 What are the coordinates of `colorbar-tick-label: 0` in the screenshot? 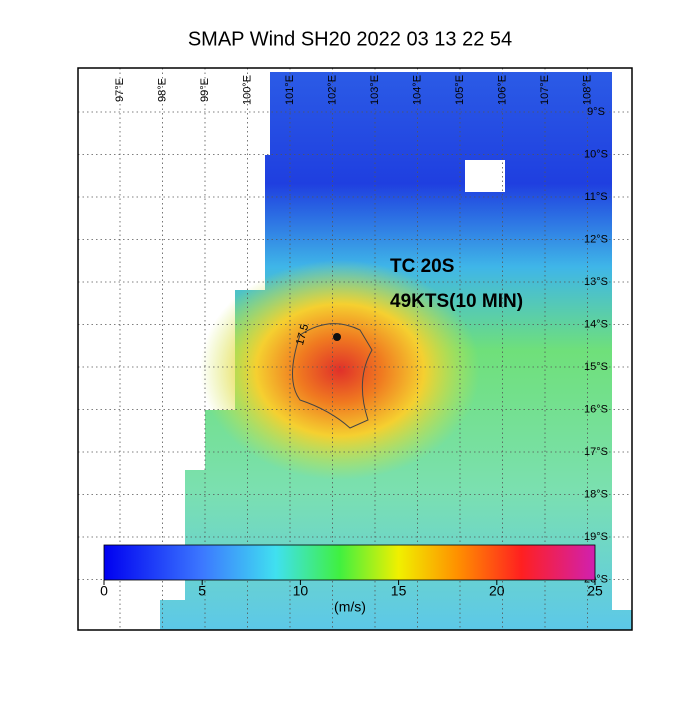 It's located at (104, 591).